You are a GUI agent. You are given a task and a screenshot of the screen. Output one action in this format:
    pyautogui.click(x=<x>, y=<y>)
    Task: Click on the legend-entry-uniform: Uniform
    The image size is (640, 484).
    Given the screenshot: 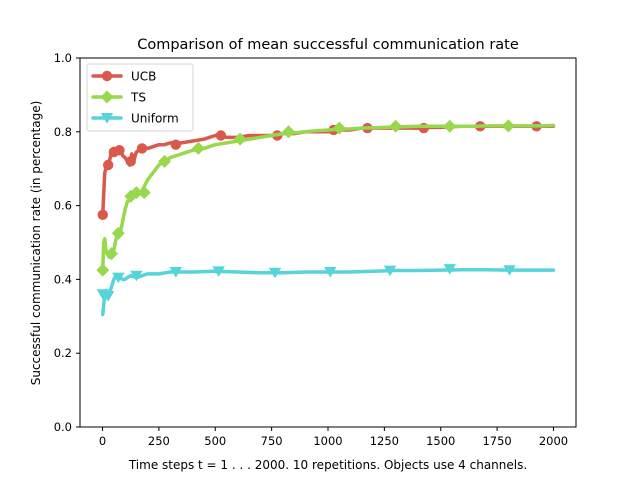 What is the action you would take?
    pyautogui.click(x=135, y=119)
    